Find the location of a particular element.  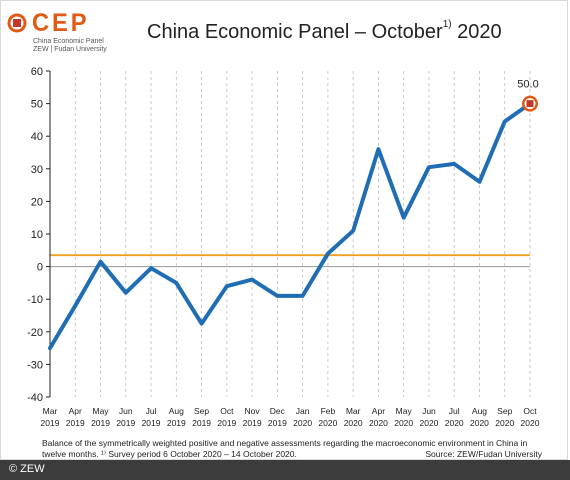

y-tick-label: 0 is located at coordinates (40, 268).